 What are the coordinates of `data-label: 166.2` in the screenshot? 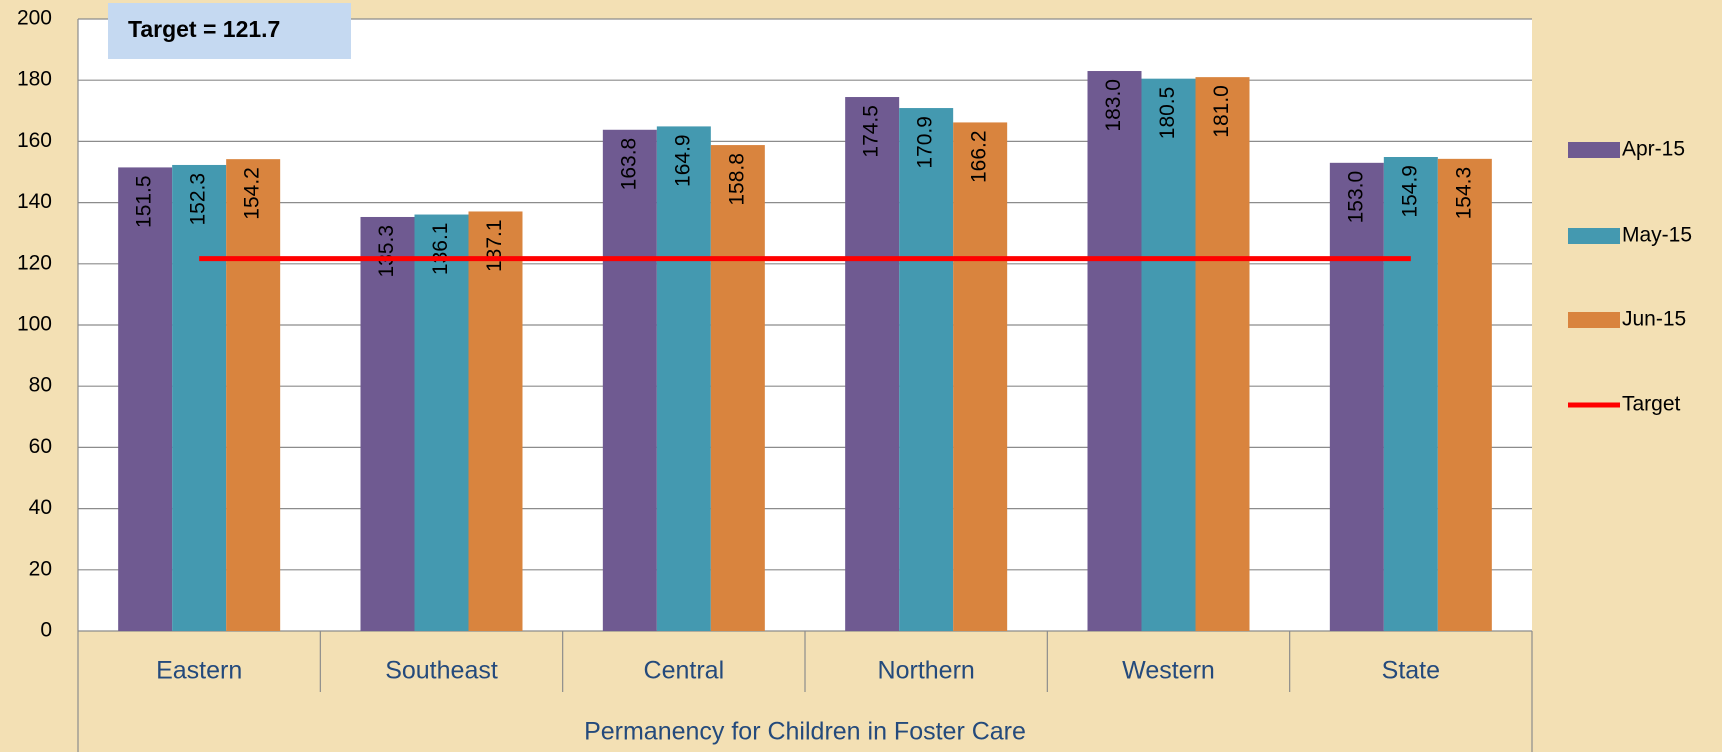 It's located at (979, 156).